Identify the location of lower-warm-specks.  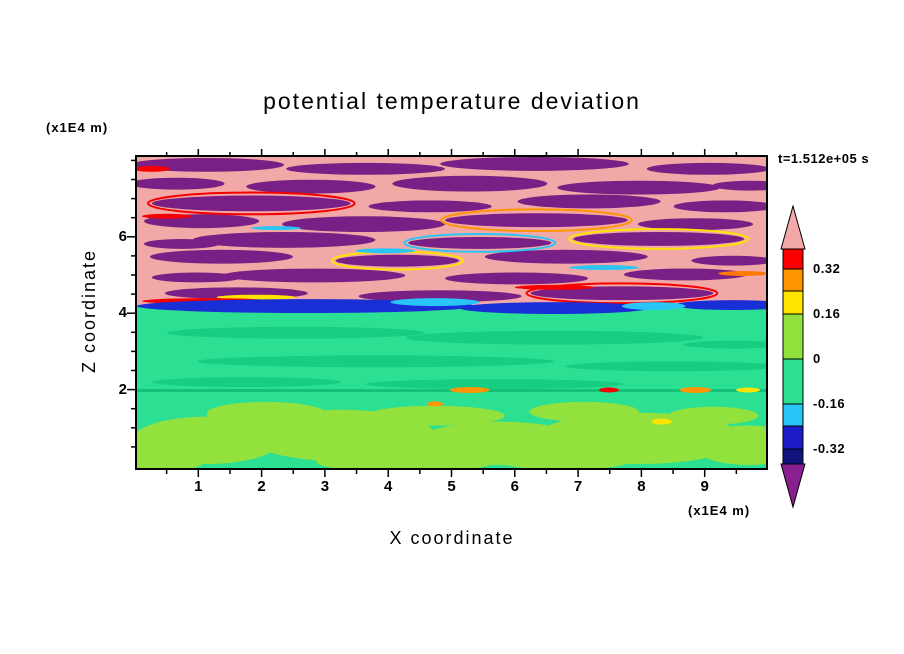
(549, 413).